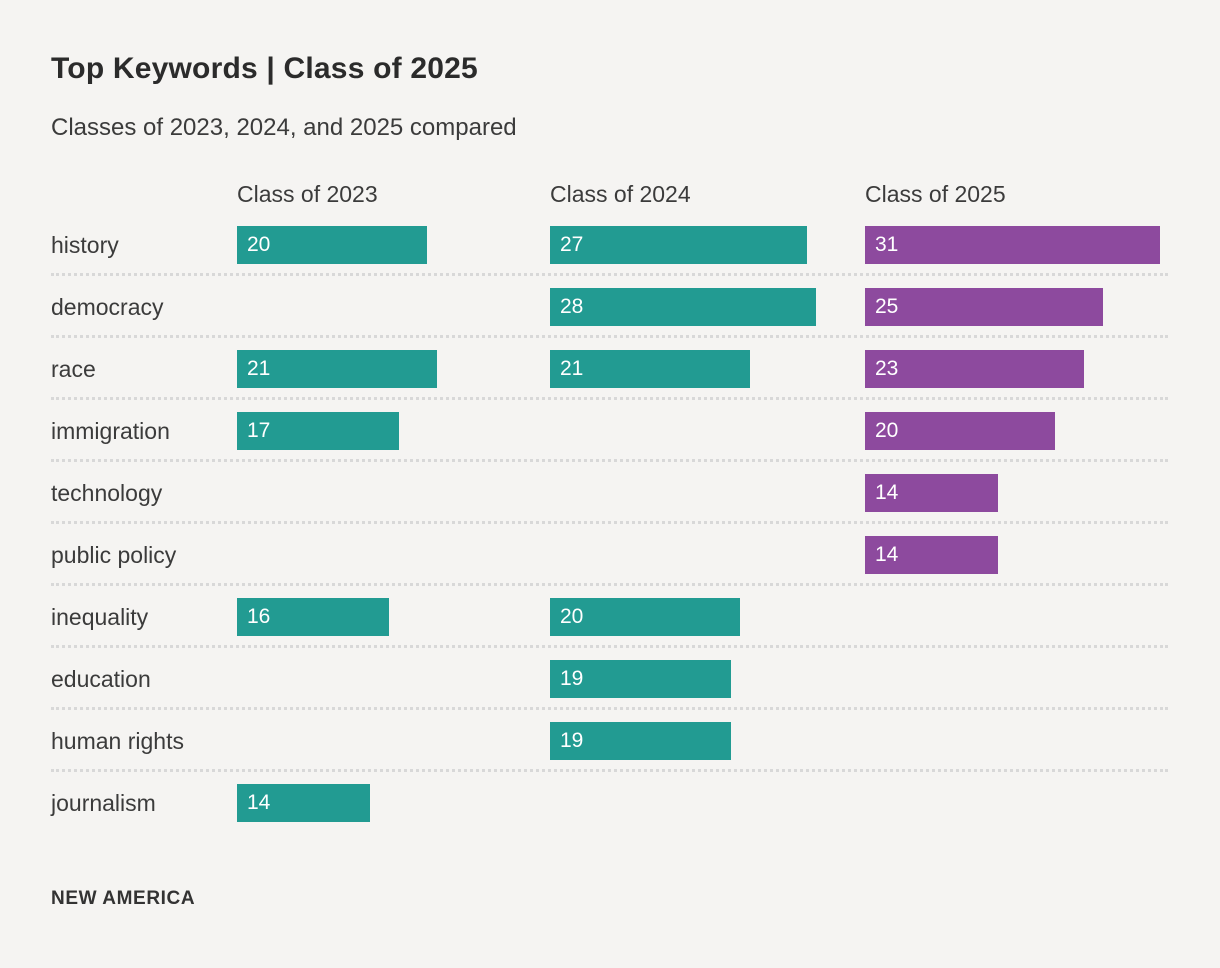 This screenshot has height=968, width=1220. Describe the element at coordinates (117, 740) in the screenshot. I see `row-label: human rights` at that location.